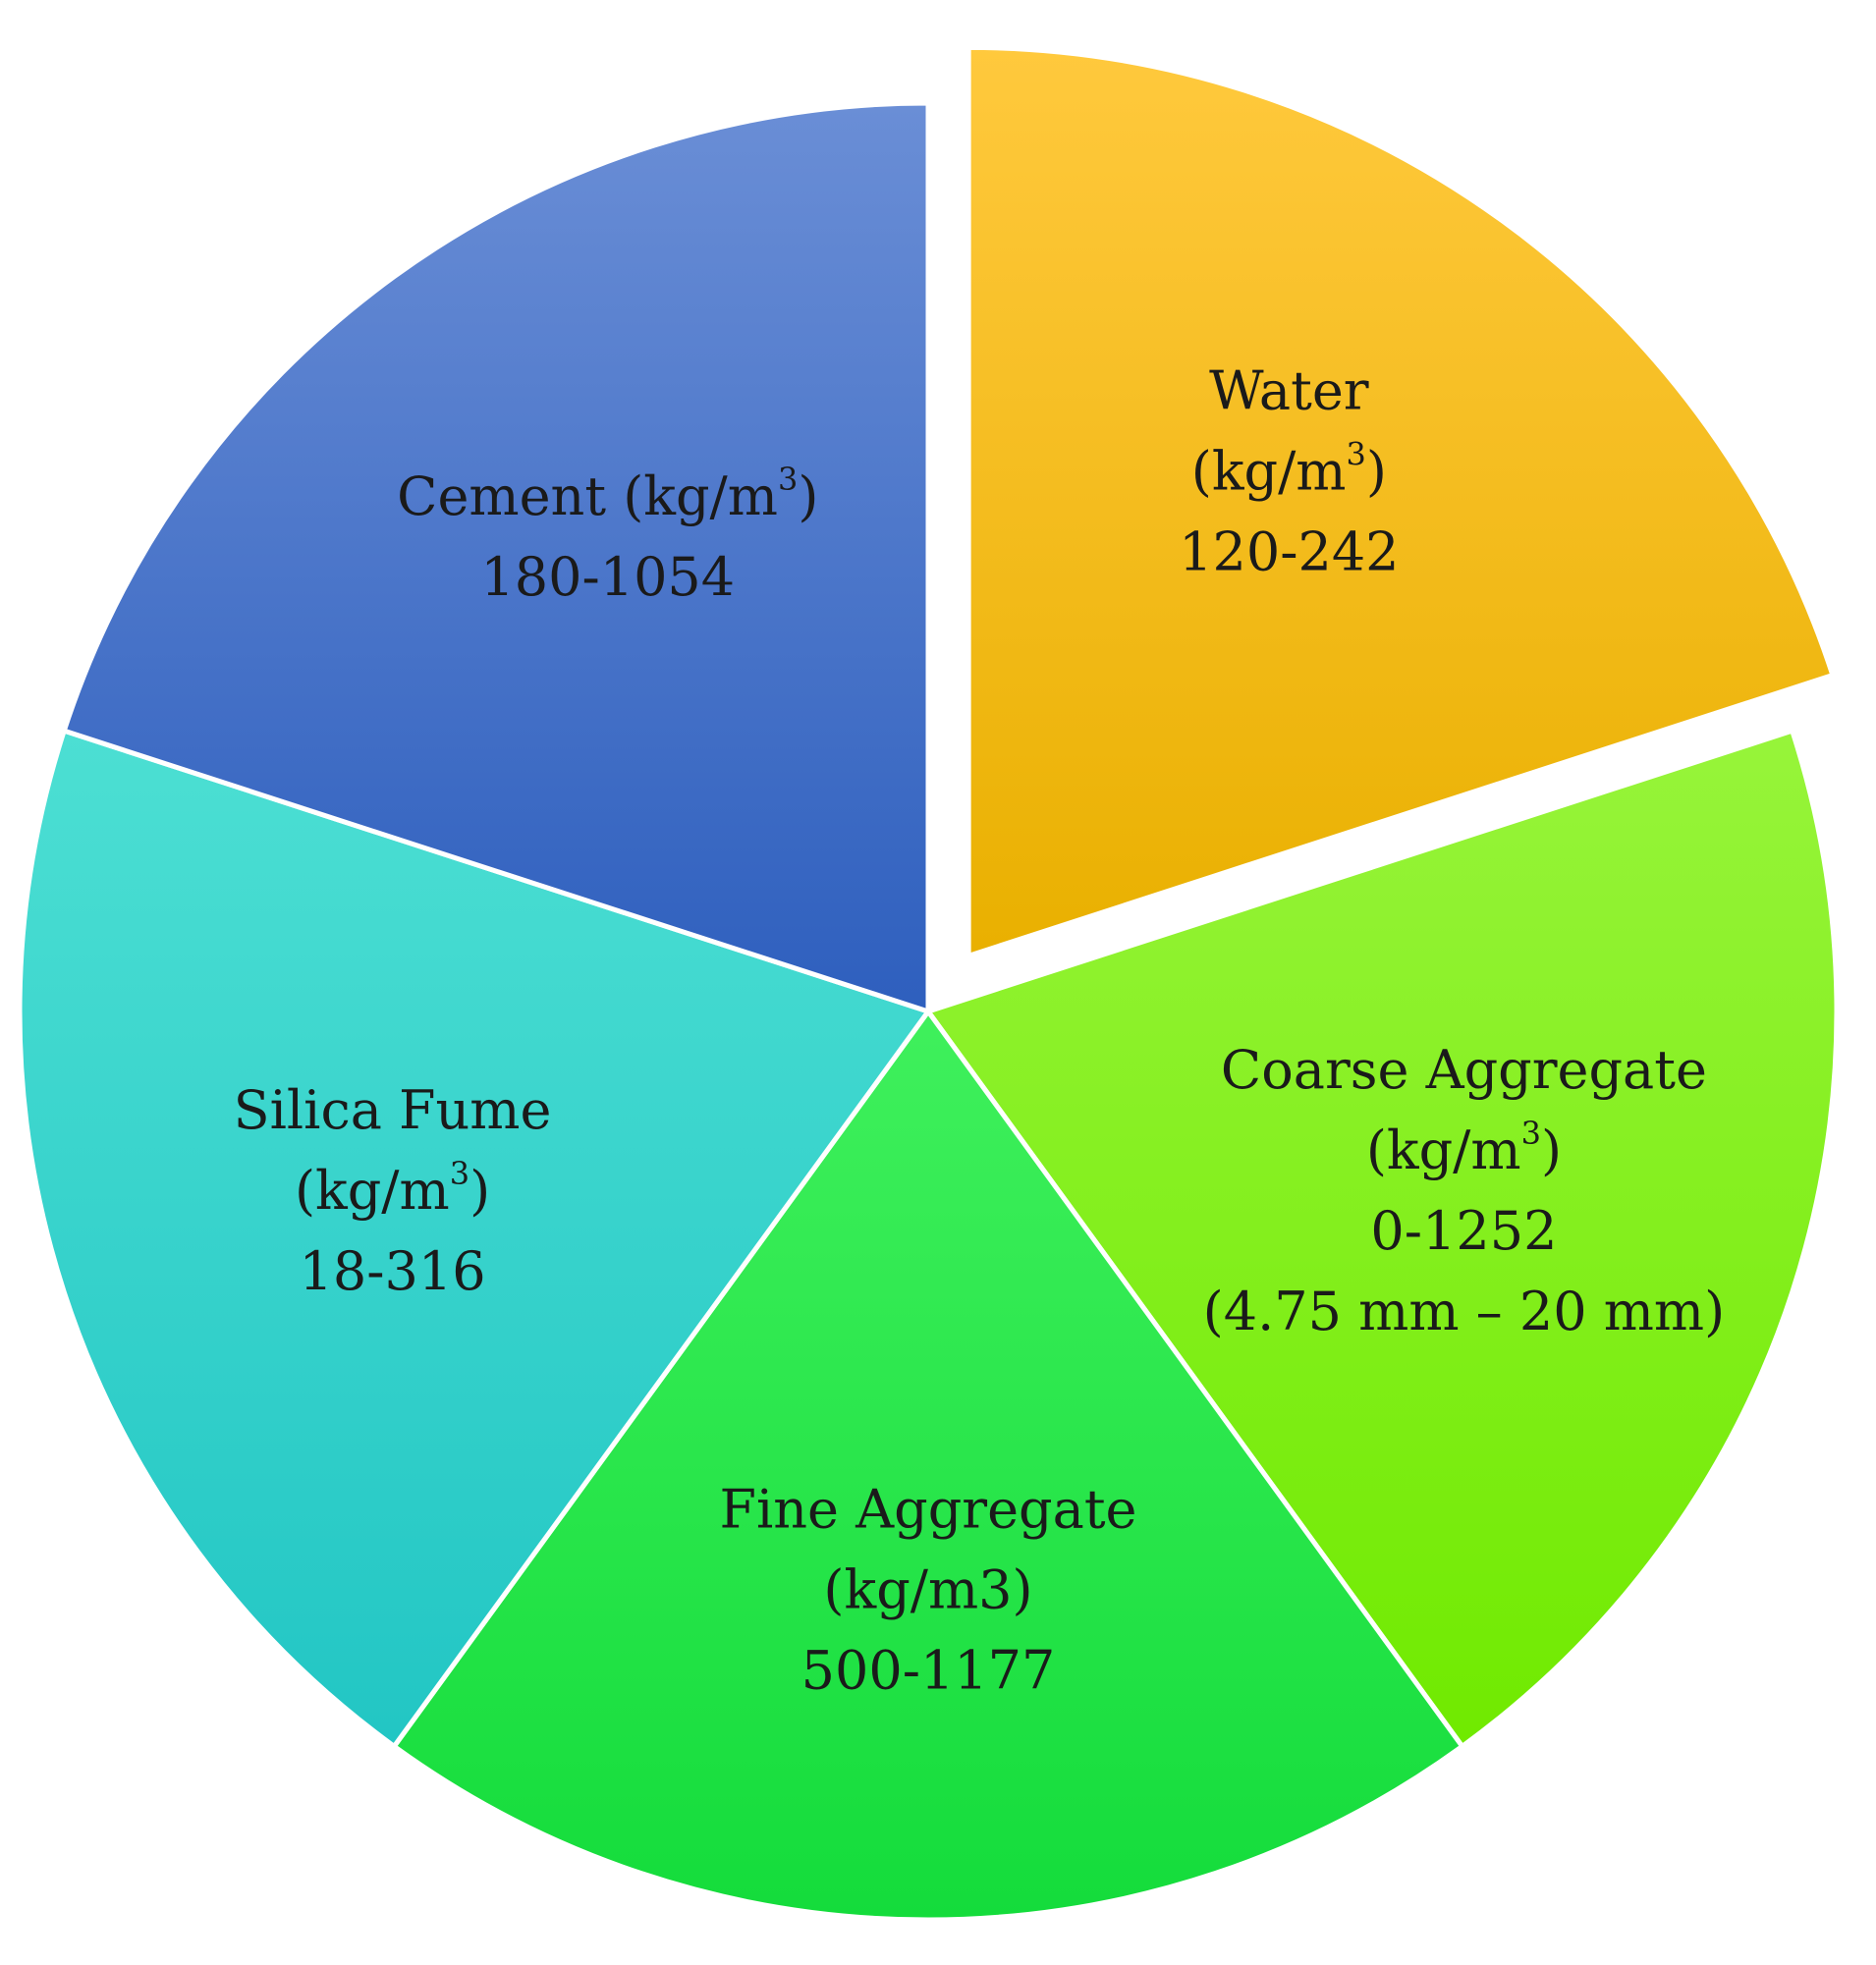 The width and height of the screenshot is (1876, 1965). Describe the element at coordinates (393, 1110) in the screenshot. I see `slice-label-line: Silica Fume` at that location.